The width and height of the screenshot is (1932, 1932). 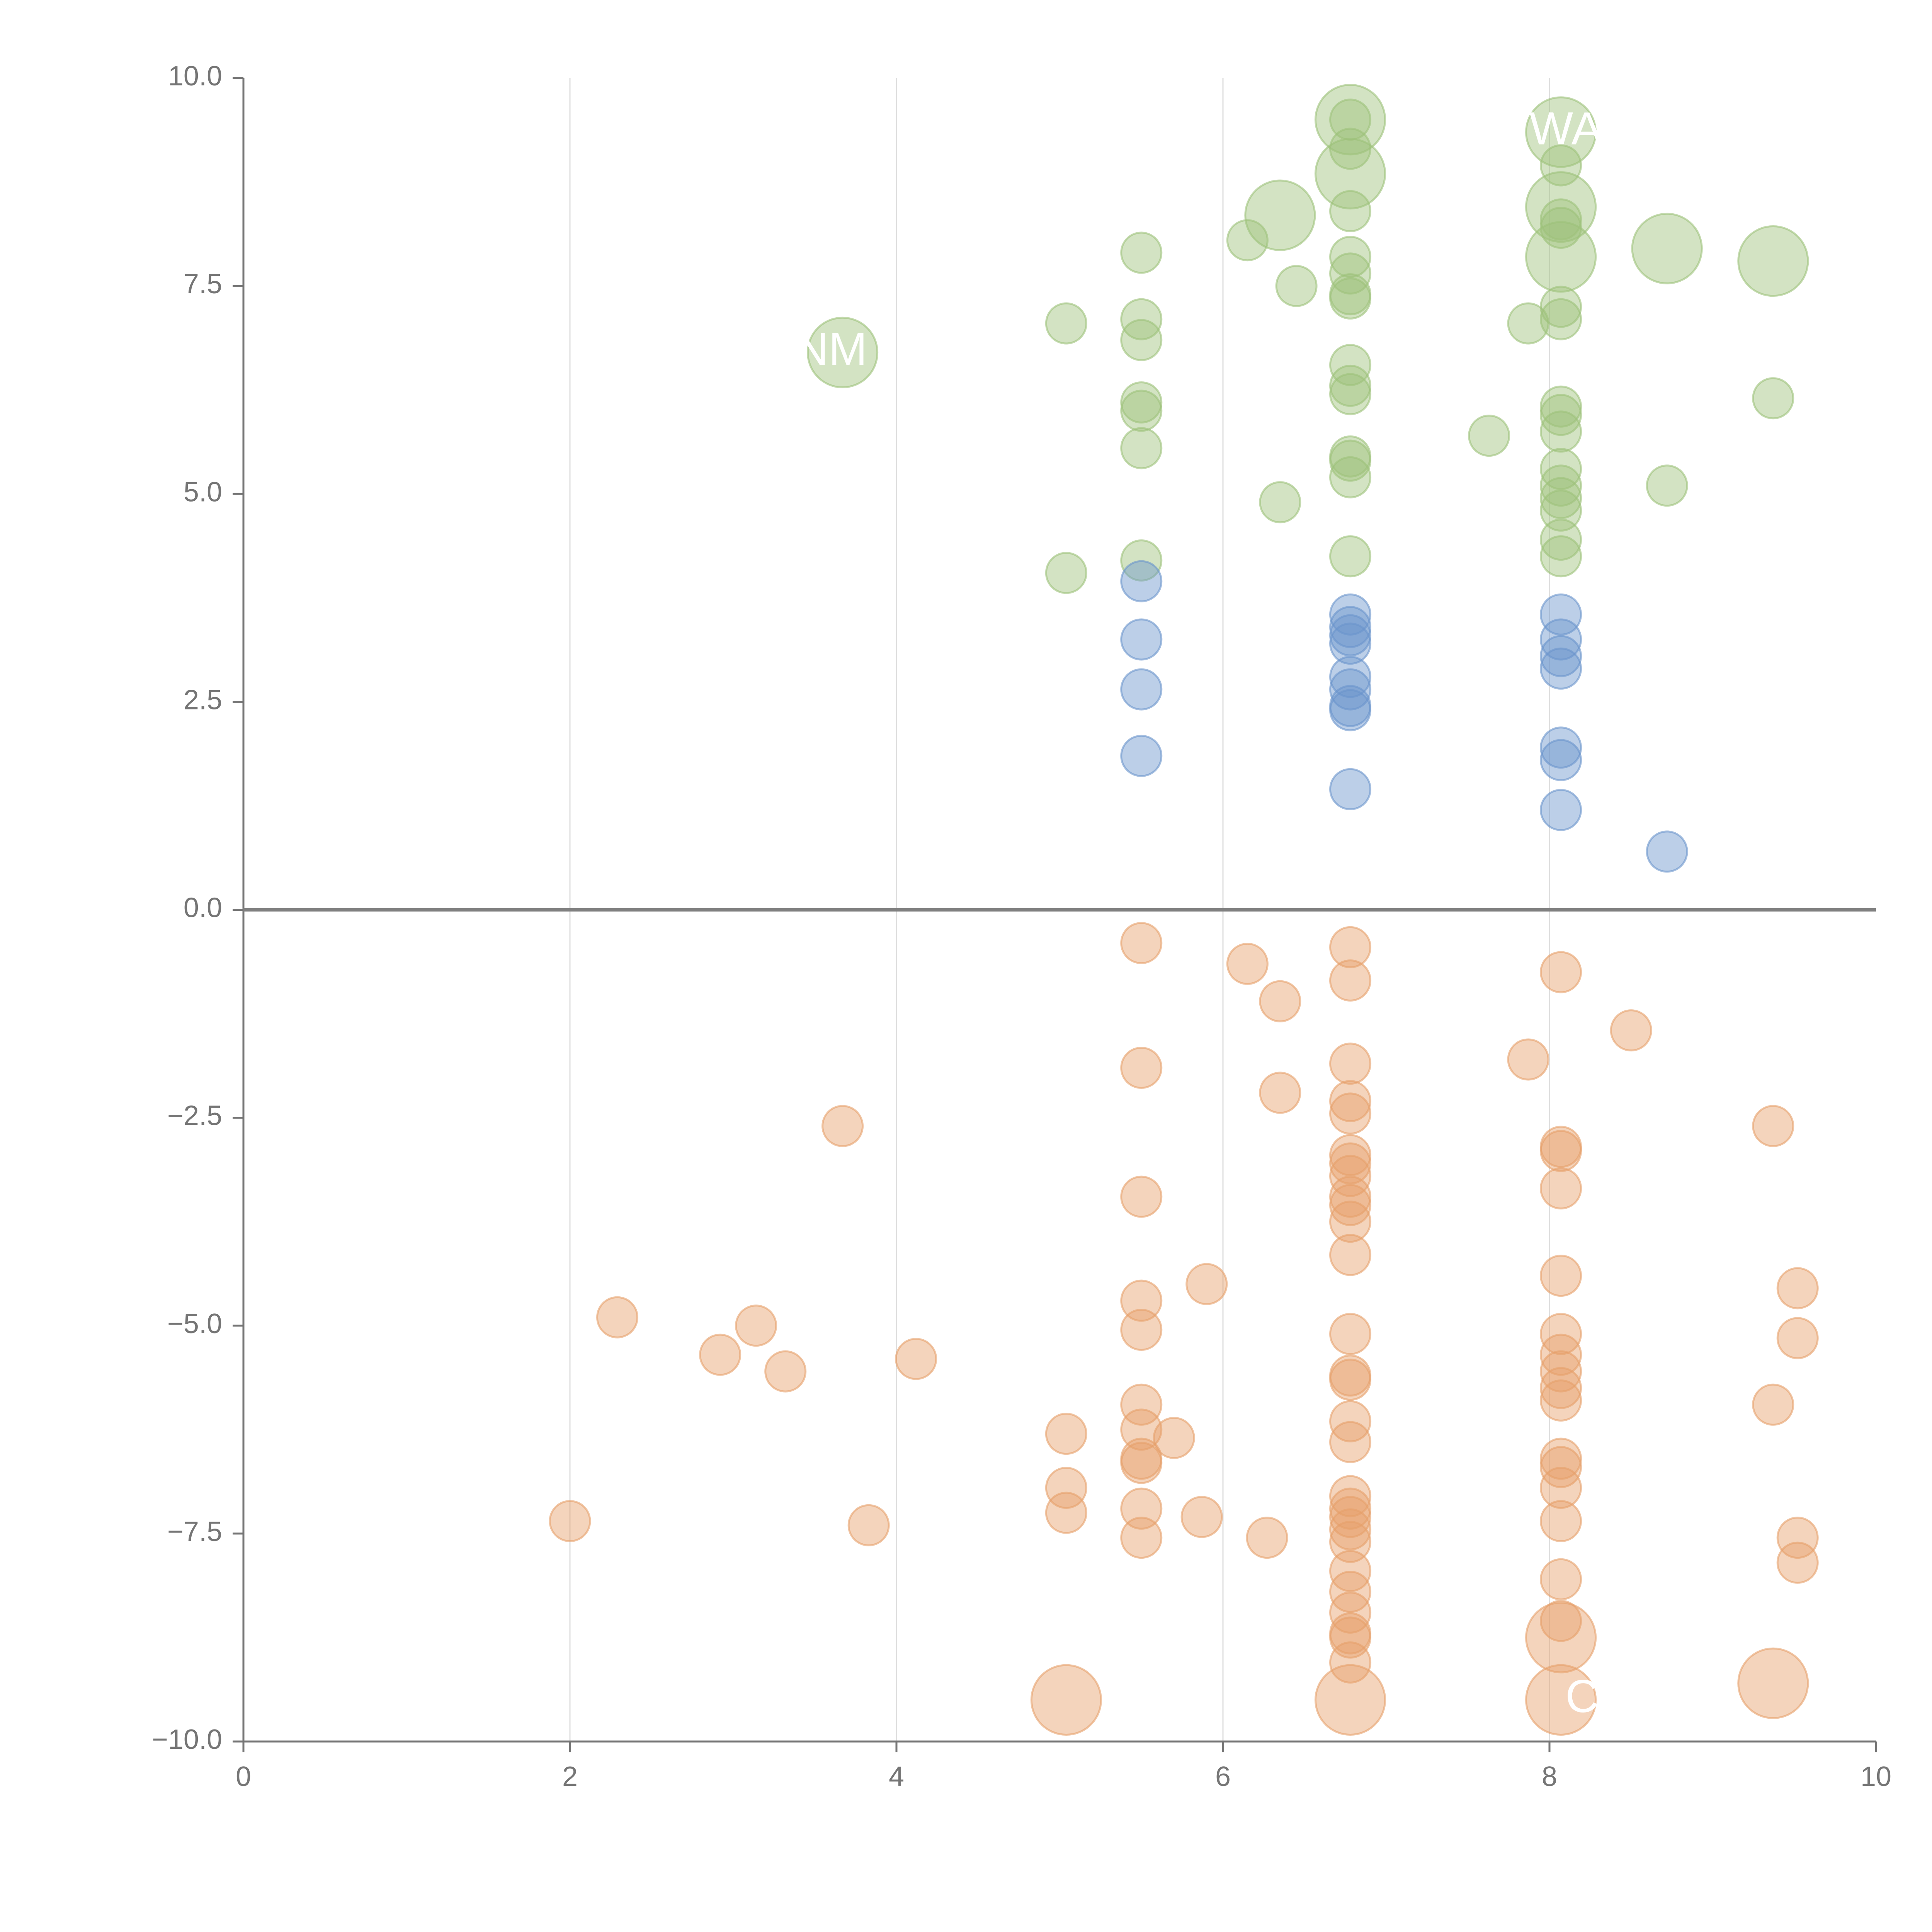 What do you see at coordinates (194, 1324) in the screenshot?
I see `y-tick-label: −5.0` at bounding box center [194, 1324].